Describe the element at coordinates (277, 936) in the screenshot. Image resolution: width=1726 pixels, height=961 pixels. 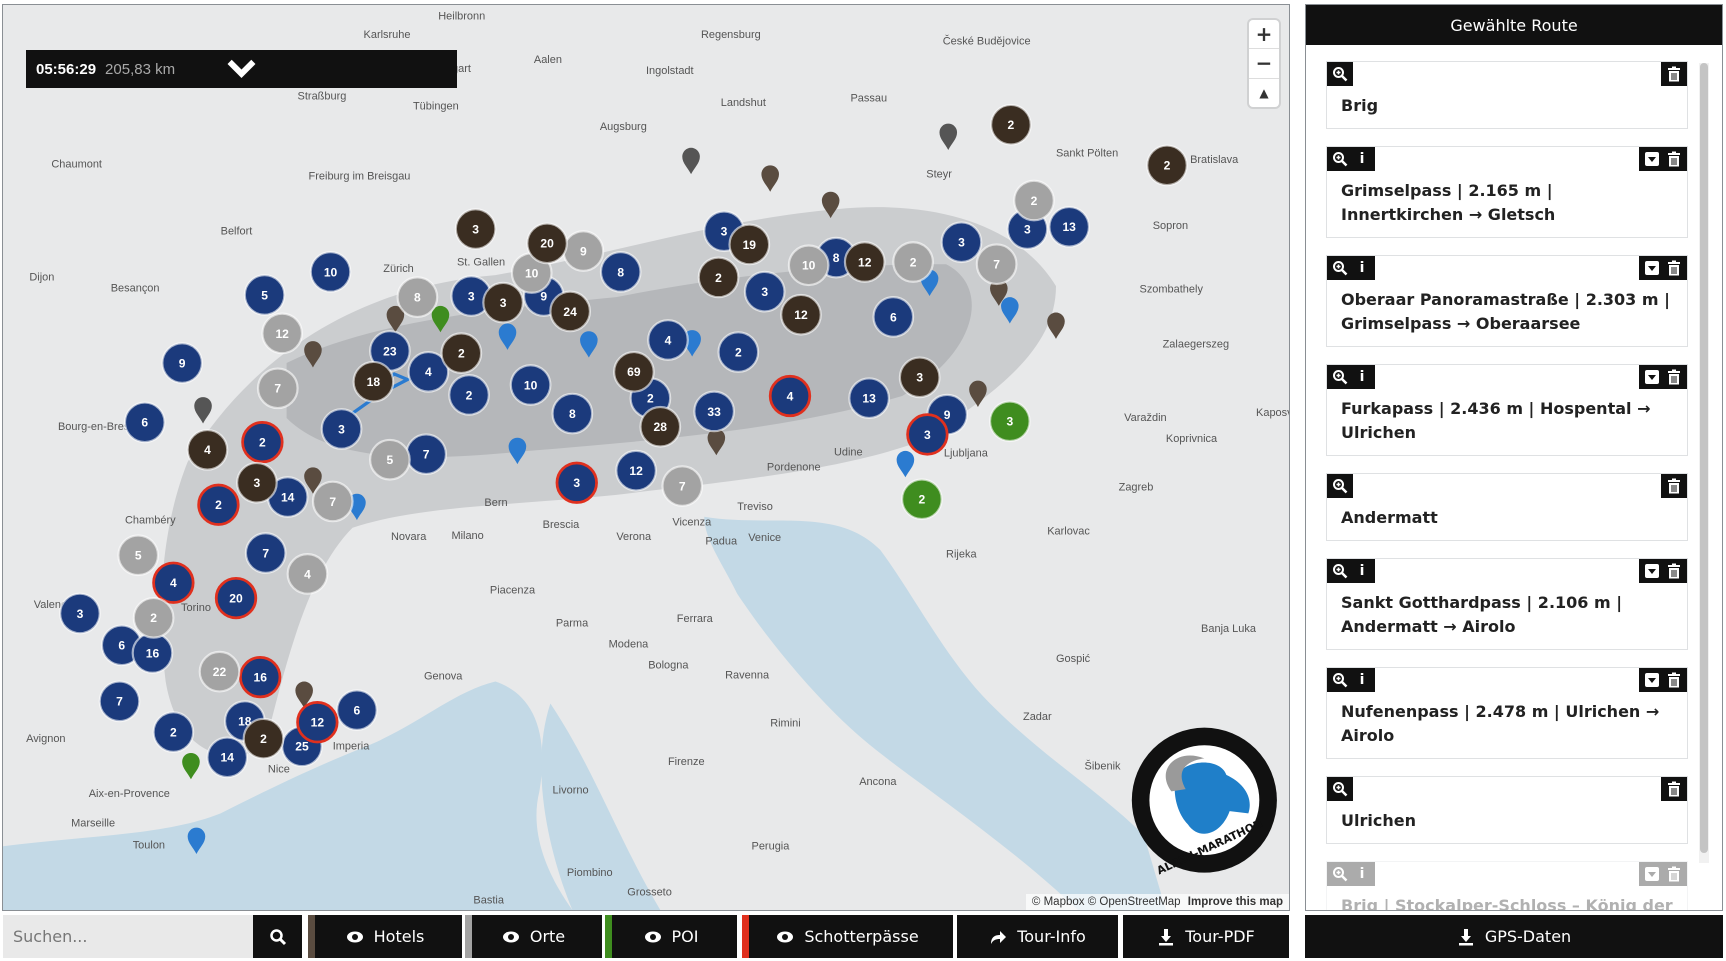
I see `search-button` at that location.